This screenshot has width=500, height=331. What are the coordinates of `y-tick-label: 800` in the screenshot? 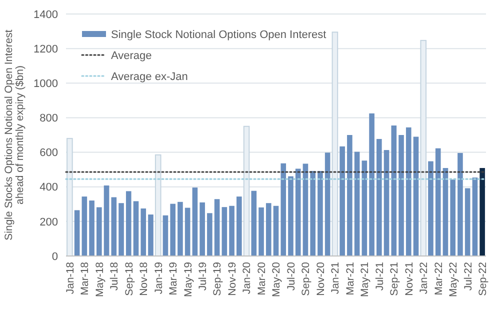 It's located at (49, 118).